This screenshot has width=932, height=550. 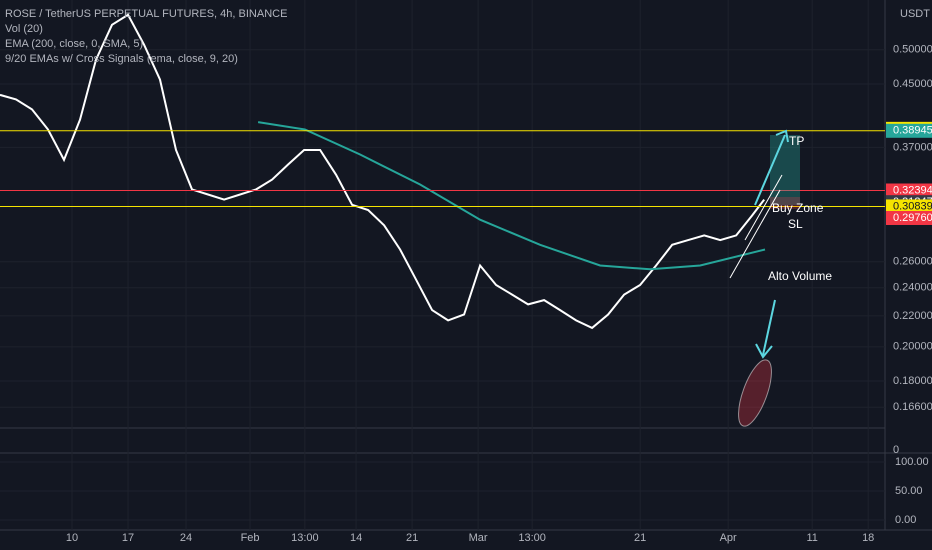 I want to click on x-tick-label: Apr, so click(x=728, y=538).